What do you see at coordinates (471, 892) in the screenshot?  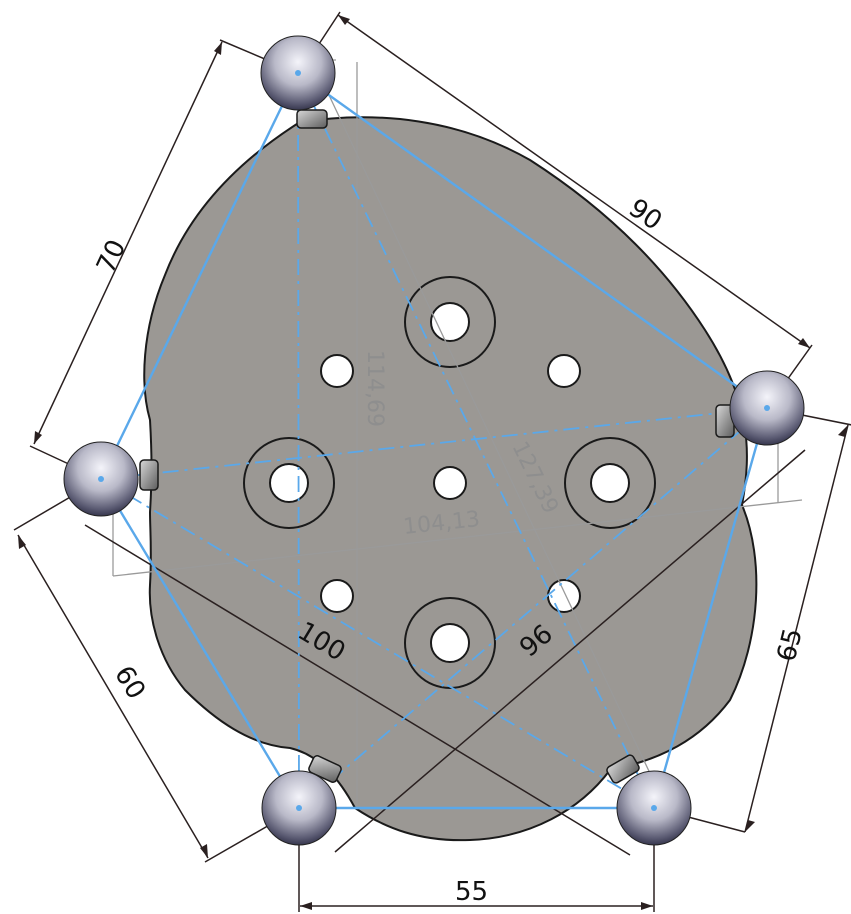 I see `dimension-bottom: 55` at bounding box center [471, 892].